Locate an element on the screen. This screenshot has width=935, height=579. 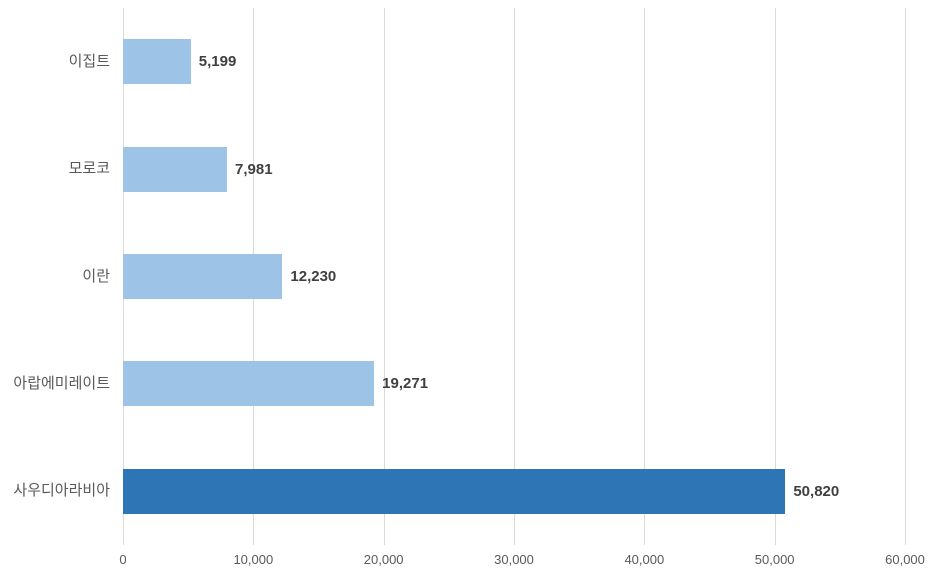
x-axis-tick-label: 10,000 is located at coordinates (253, 559).